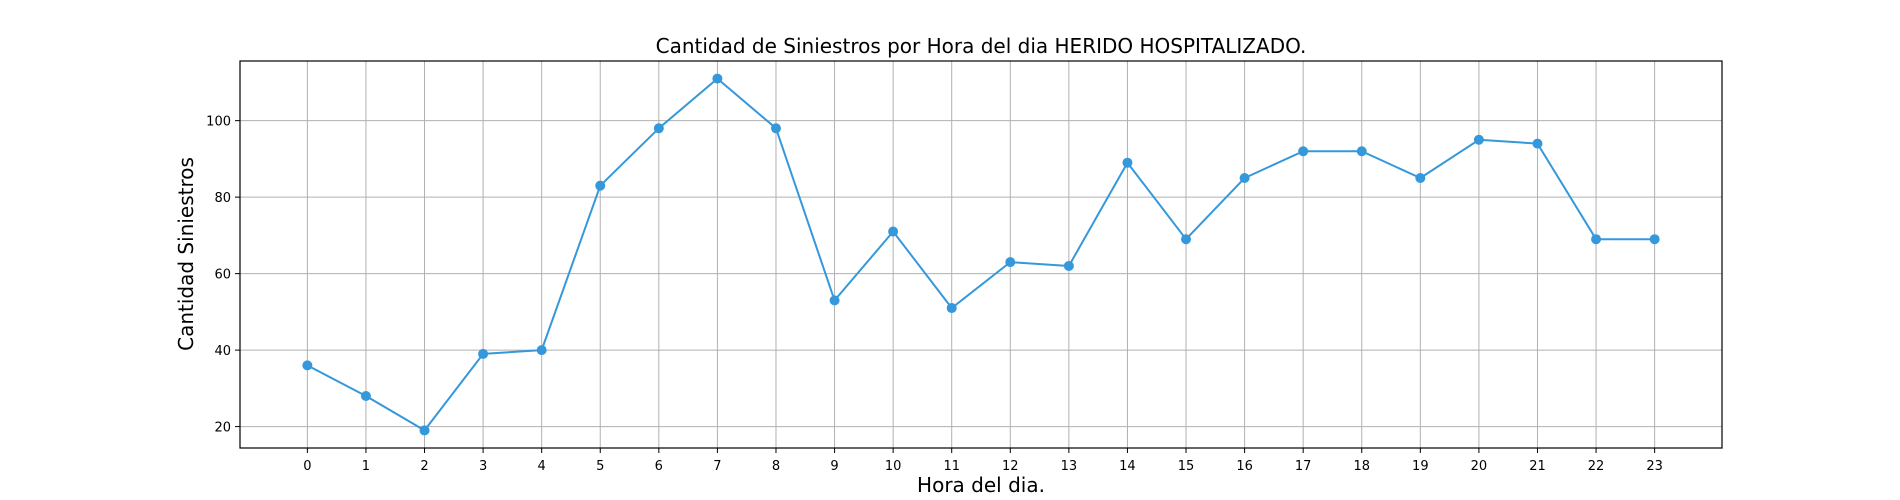 This screenshot has width=1900, height=500. Describe the element at coordinates (366, 466) in the screenshot. I see `x-tick-label: 1` at that location.